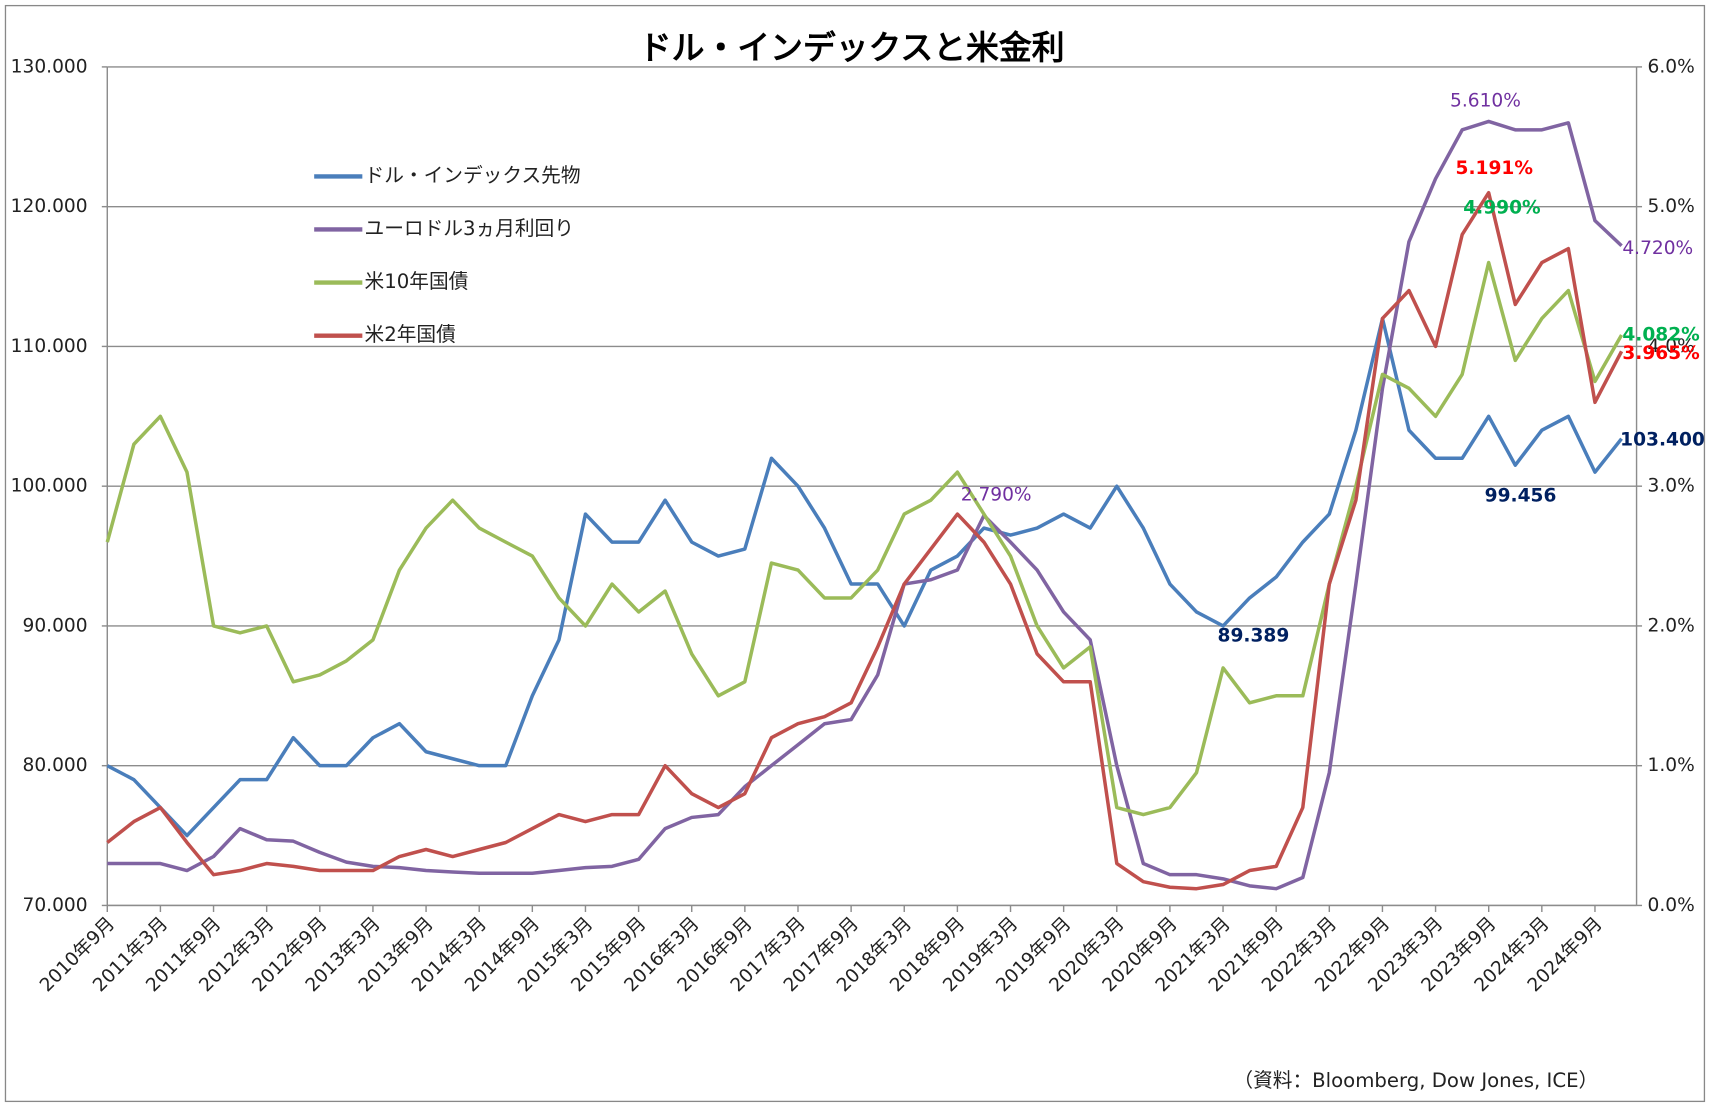 The height and width of the screenshot is (1107, 1711). What do you see at coordinates (1671, 206) in the screenshot?
I see `y2-tick-label: 5.0%` at bounding box center [1671, 206].